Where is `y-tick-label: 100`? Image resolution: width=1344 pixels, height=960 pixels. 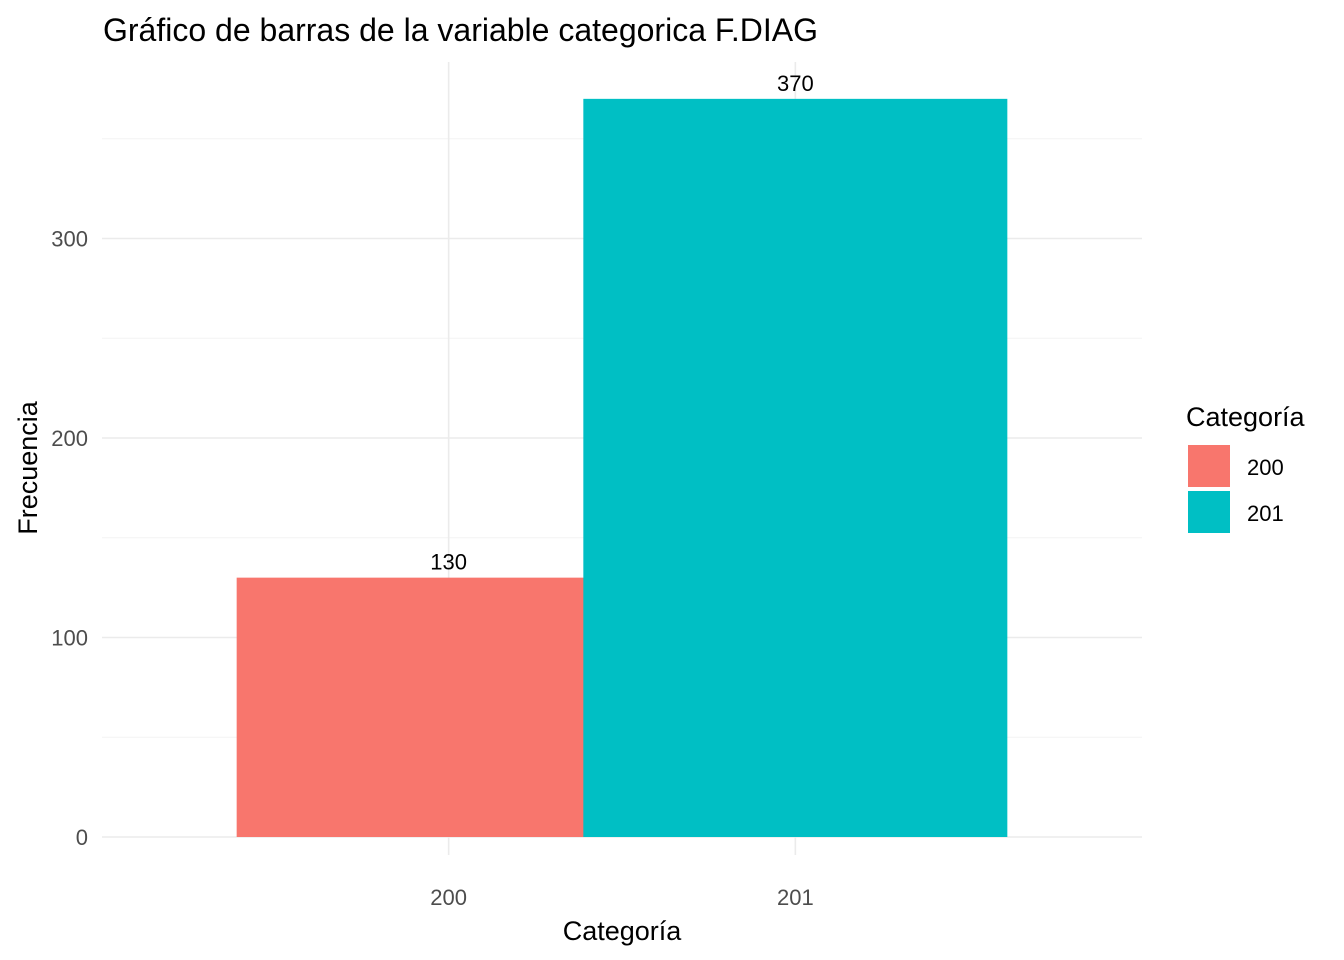 y-tick-label: 100 is located at coordinates (69, 638).